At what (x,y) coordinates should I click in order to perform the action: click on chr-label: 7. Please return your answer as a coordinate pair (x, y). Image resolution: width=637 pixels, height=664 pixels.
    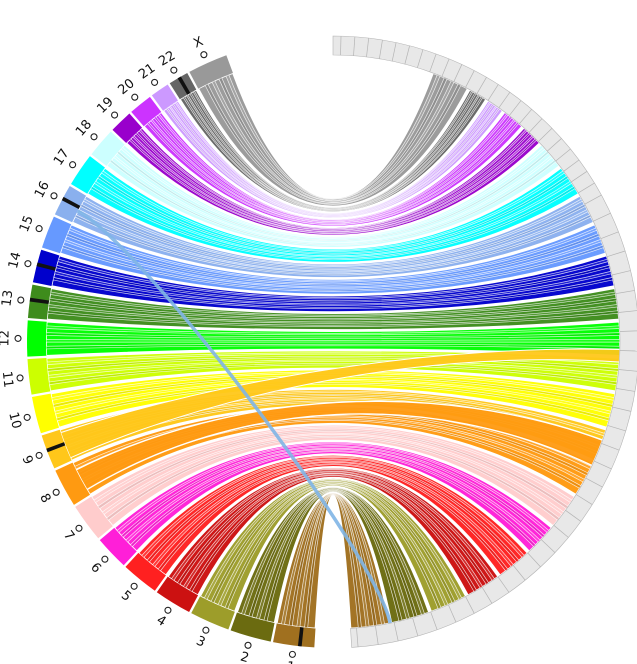
    Looking at the image, I should click on (68, 536).